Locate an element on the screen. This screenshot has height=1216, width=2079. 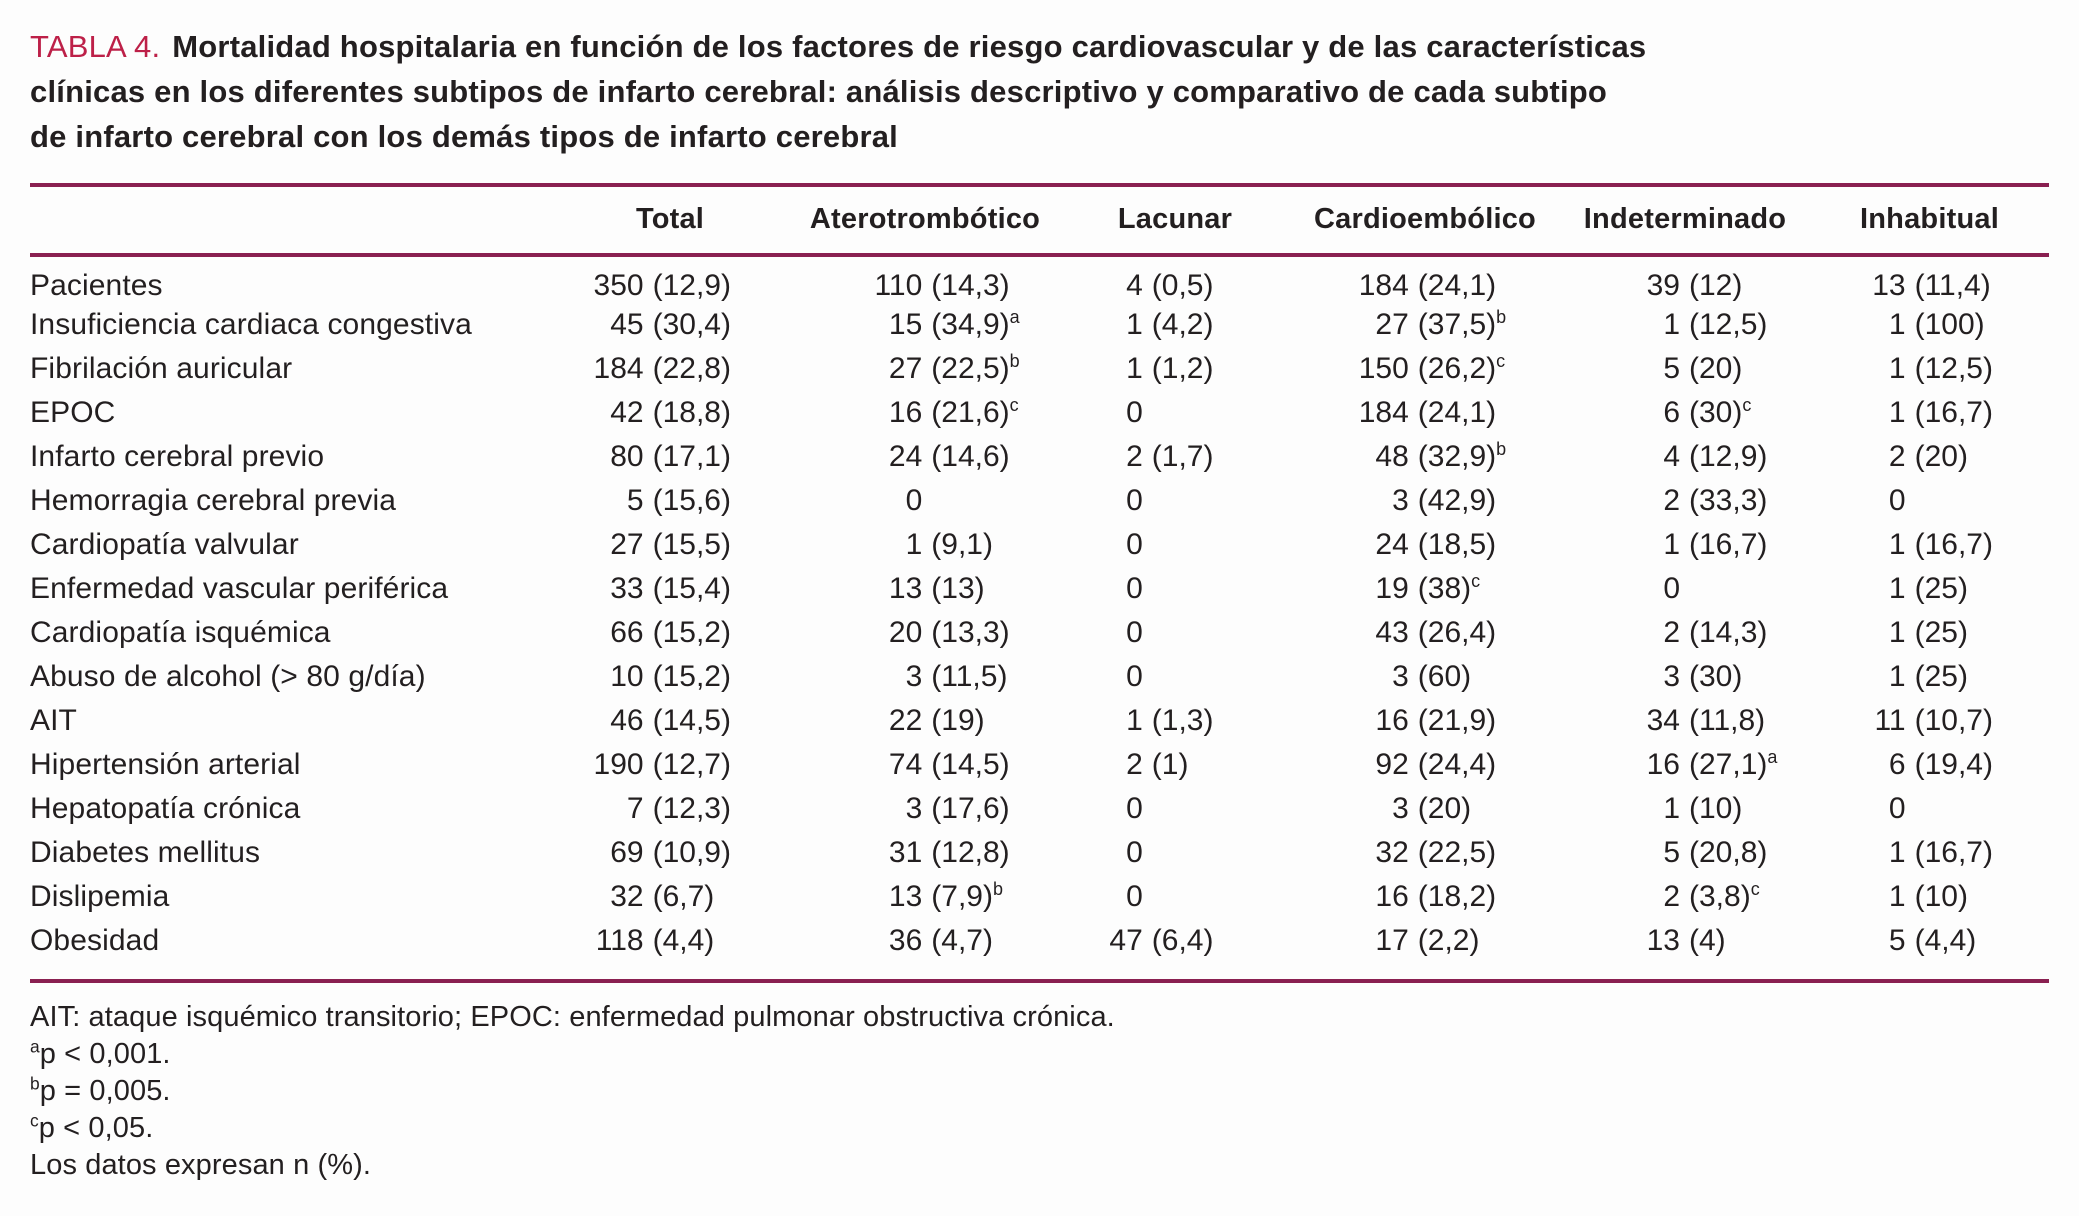
cell-count: 11 is located at coordinates (1890, 720).